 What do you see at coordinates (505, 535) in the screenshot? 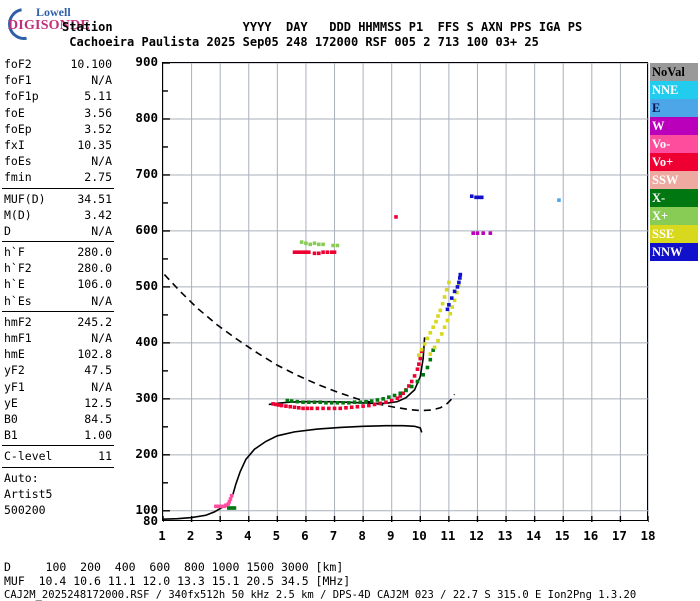
I see `x-tick-label: 13` at bounding box center [505, 535].